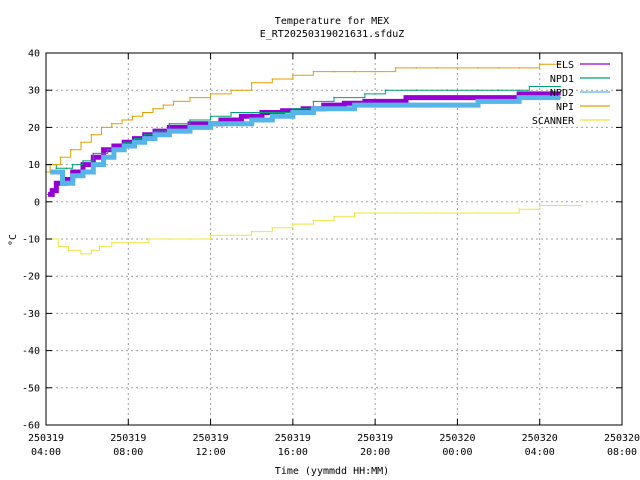 The height and width of the screenshot is (480, 640). What do you see at coordinates (31, 240) in the screenshot?
I see `y-tick-label: -10` at bounding box center [31, 240].